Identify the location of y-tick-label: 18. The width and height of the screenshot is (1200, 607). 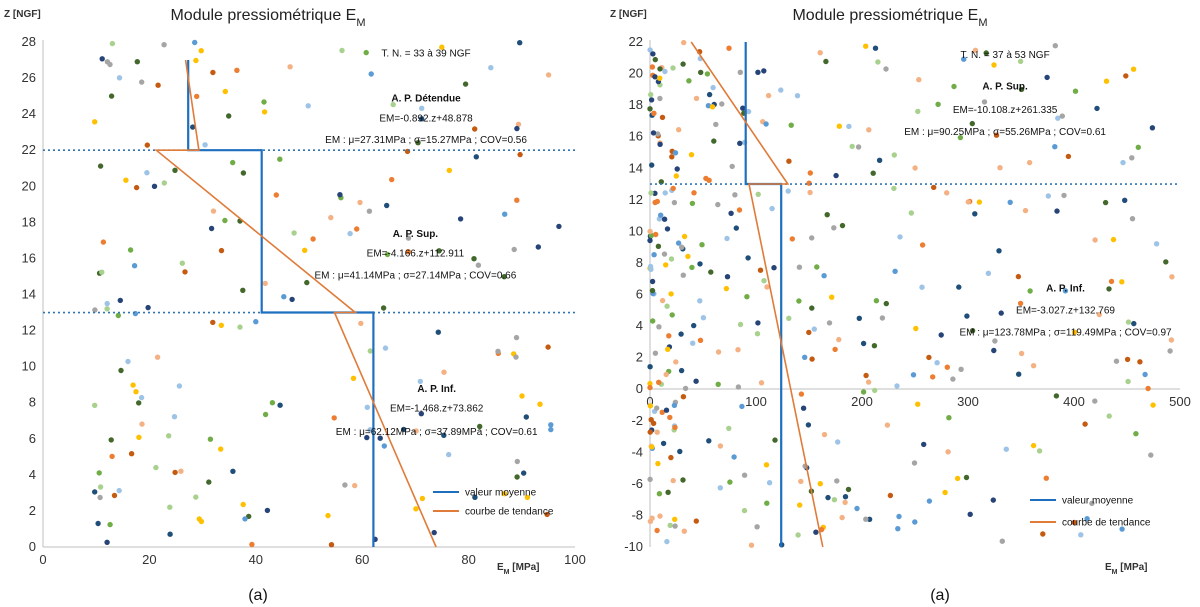
(636, 104).